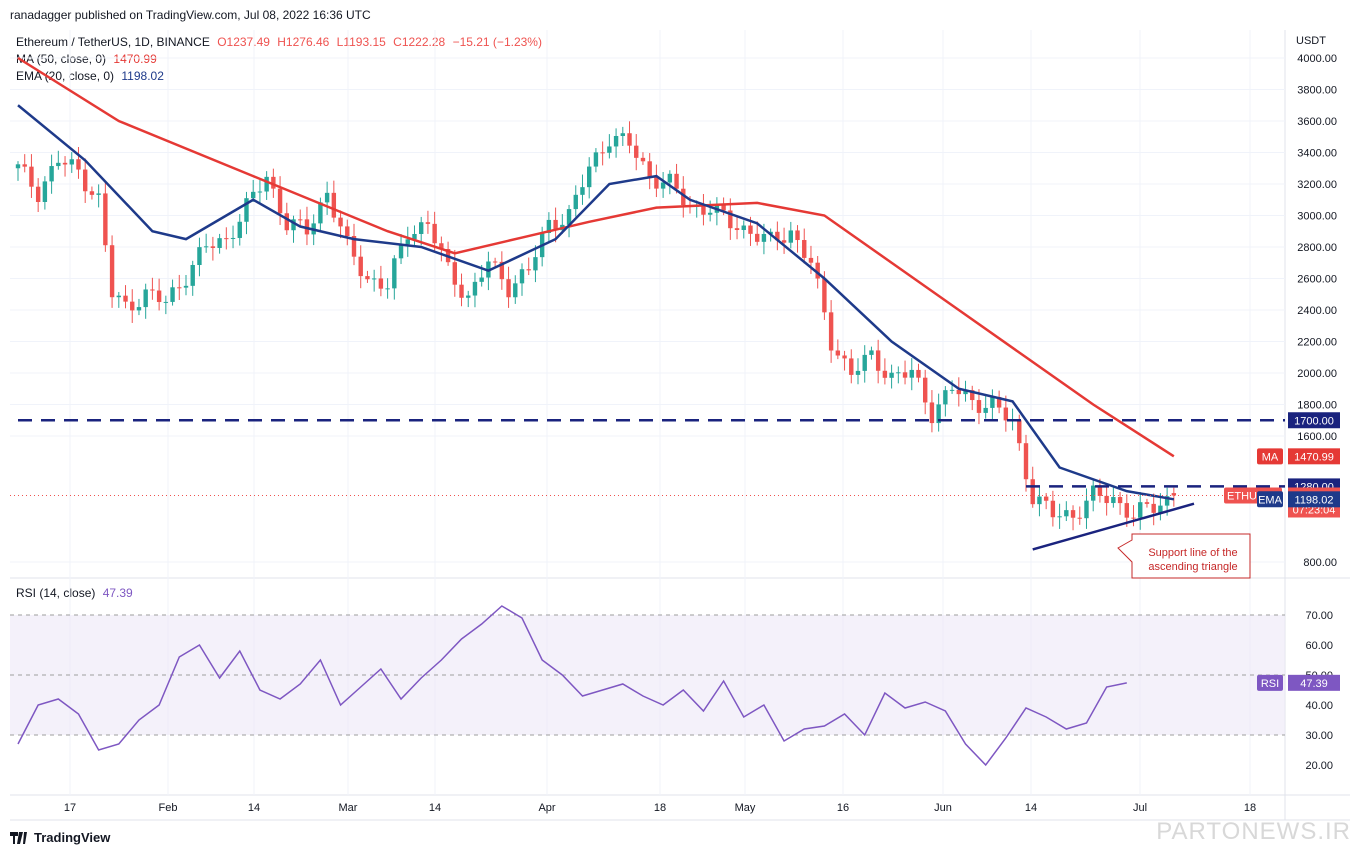 The height and width of the screenshot is (856, 1363). What do you see at coordinates (1314, 682) in the screenshot?
I see `rsi-value-tag` at bounding box center [1314, 682].